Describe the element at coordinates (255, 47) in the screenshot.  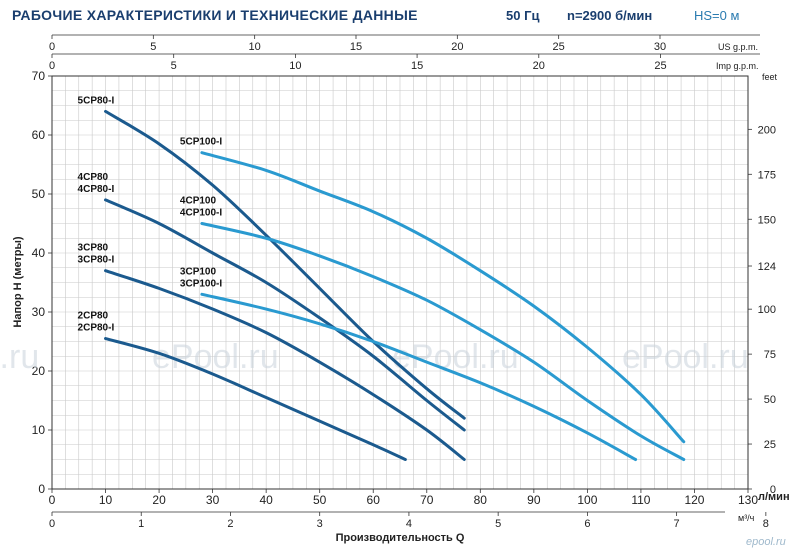
I see `us-gpm-tick-label: 10` at that location.